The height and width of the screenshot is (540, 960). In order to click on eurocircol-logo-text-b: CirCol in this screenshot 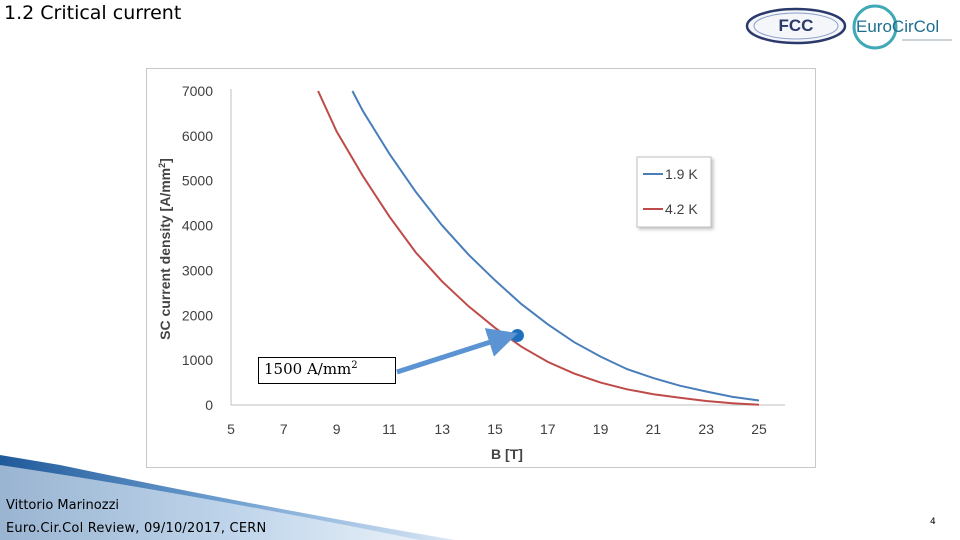, I will do `click(915, 26)`.